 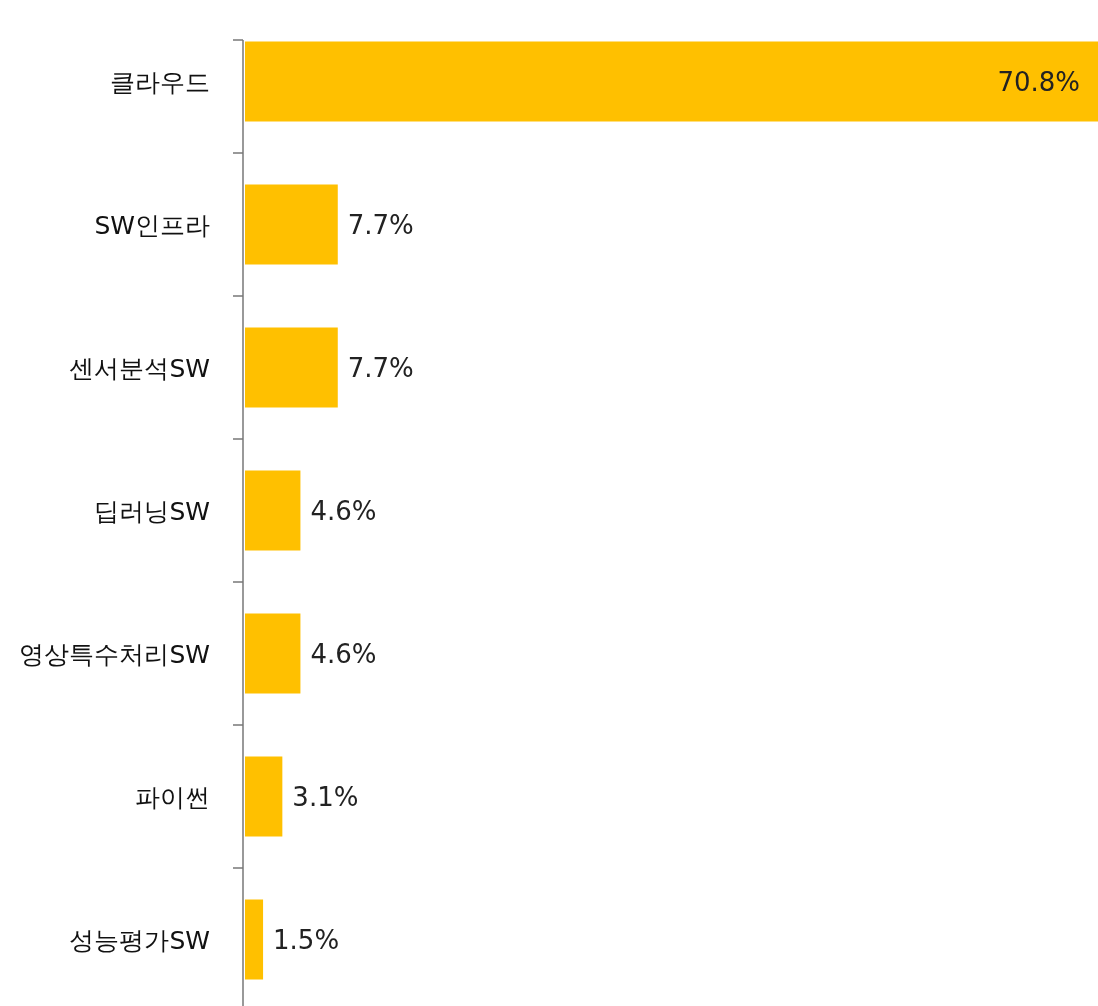 What do you see at coordinates (172, 797) in the screenshot?
I see `y-tick-label: 파이썬` at bounding box center [172, 797].